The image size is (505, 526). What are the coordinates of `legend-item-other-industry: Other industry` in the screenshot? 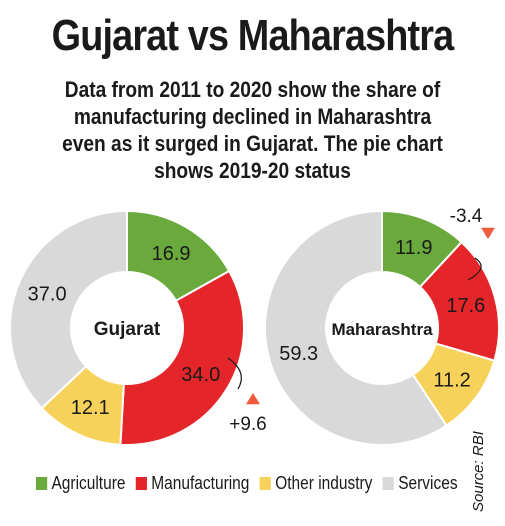 It's located at (316, 483).